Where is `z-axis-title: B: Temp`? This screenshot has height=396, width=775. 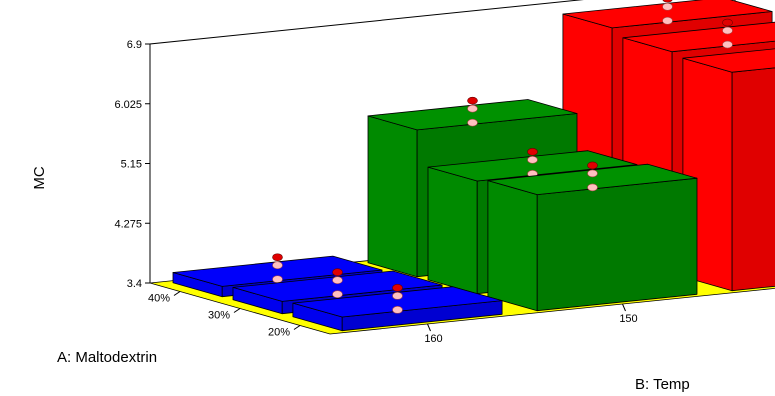
z-axis-title: B: Temp is located at coordinates (662, 384).